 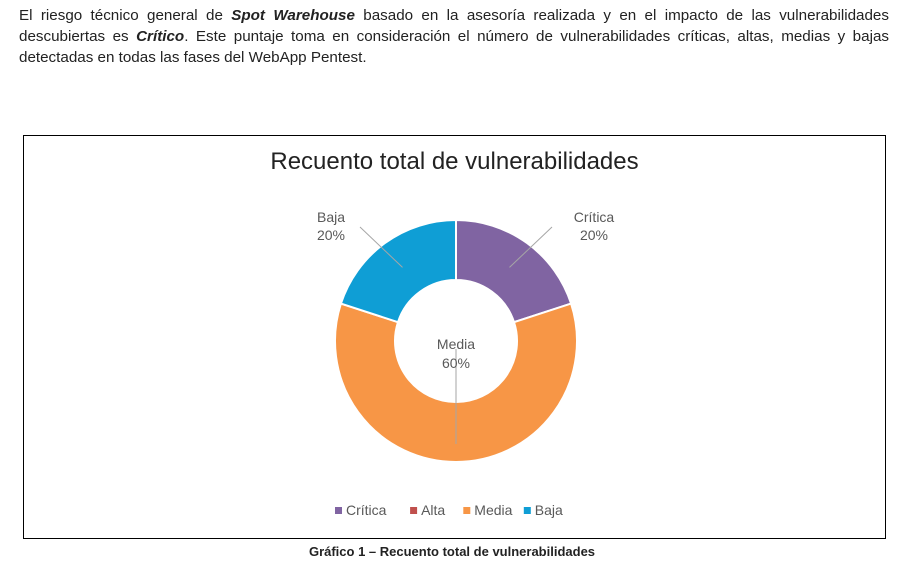 What do you see at coordinates (433, 510) in the screenshot?
I see `legend-label-alta: Alta` at bounding box center [433, 510].